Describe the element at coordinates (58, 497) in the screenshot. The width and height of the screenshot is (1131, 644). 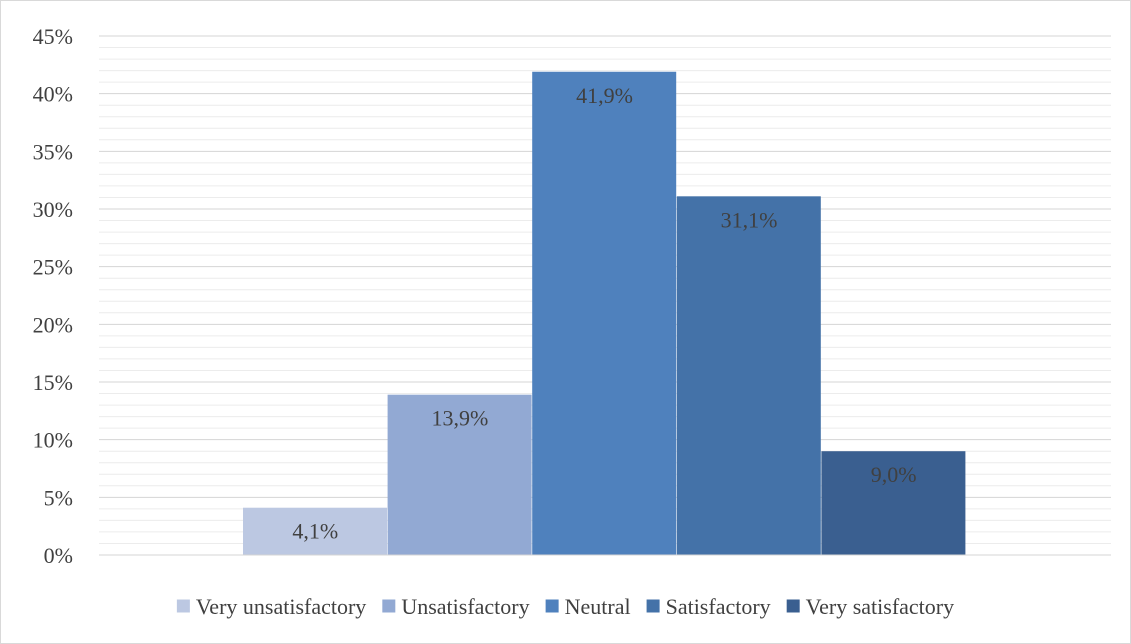
I see `y-tick-label: 5%` at that location.